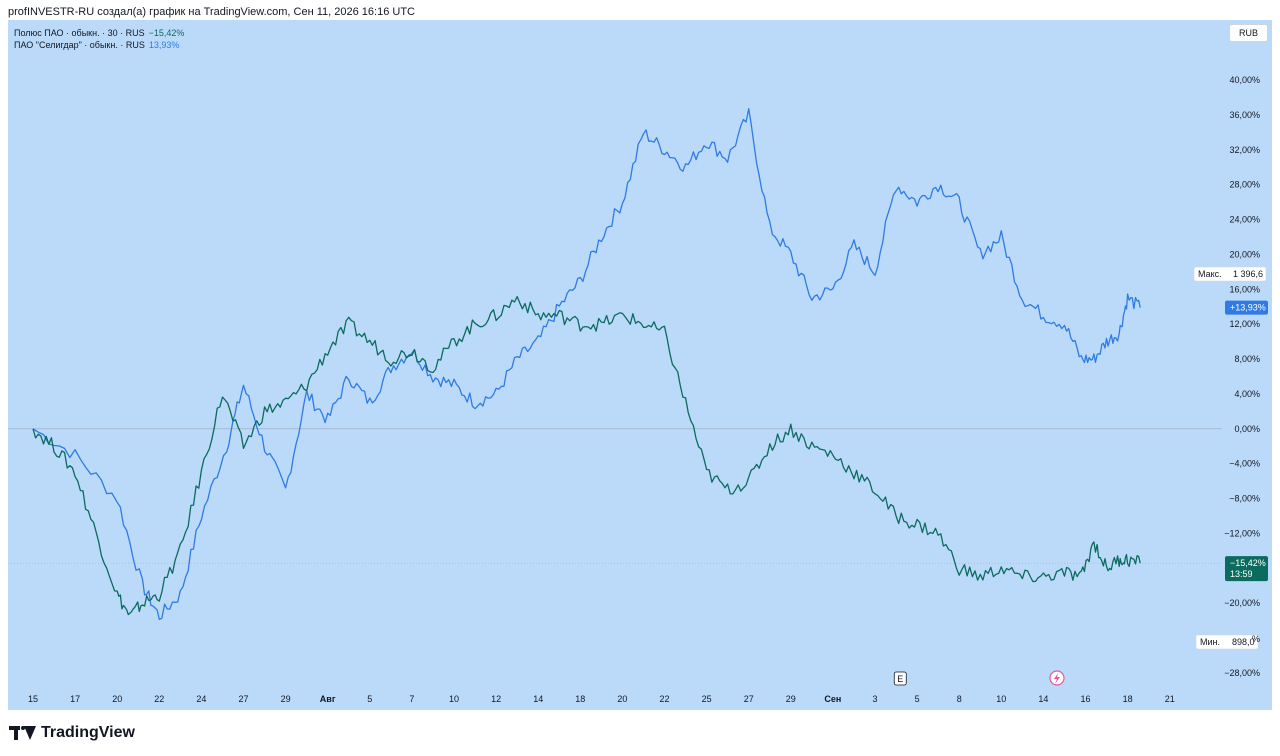 Image resolution: width=1280 pixels, height=756 pixels. What do you see at coordinates (1057, 678) in the screenshot?
I see `lightning-icon` at bounding box center [1057, 678].